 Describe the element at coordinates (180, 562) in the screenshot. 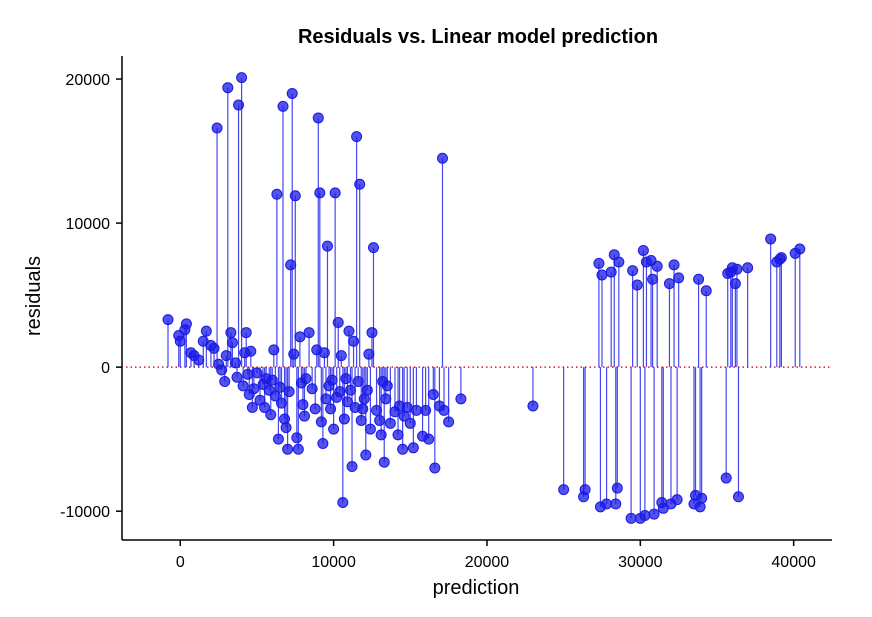

I see `x-tick-label: 0` at that location.